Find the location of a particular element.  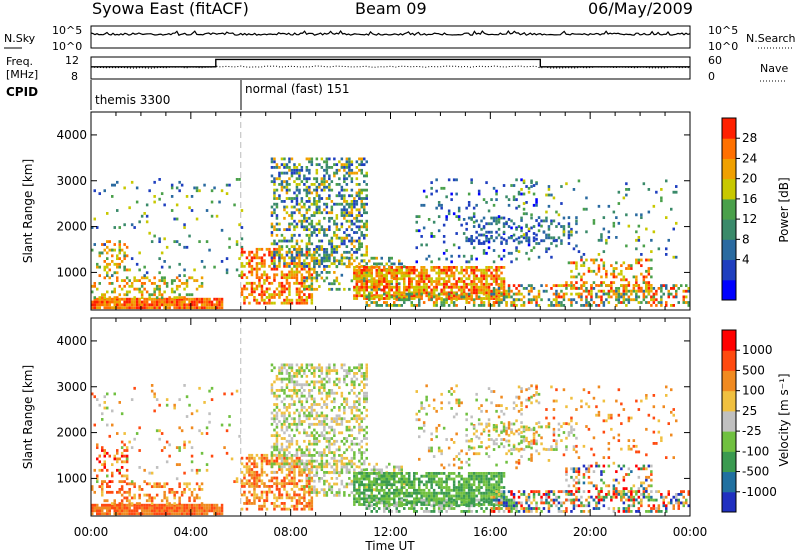

power-y-axis-label: Slant Range [km] is located at coordinates (28, 211).